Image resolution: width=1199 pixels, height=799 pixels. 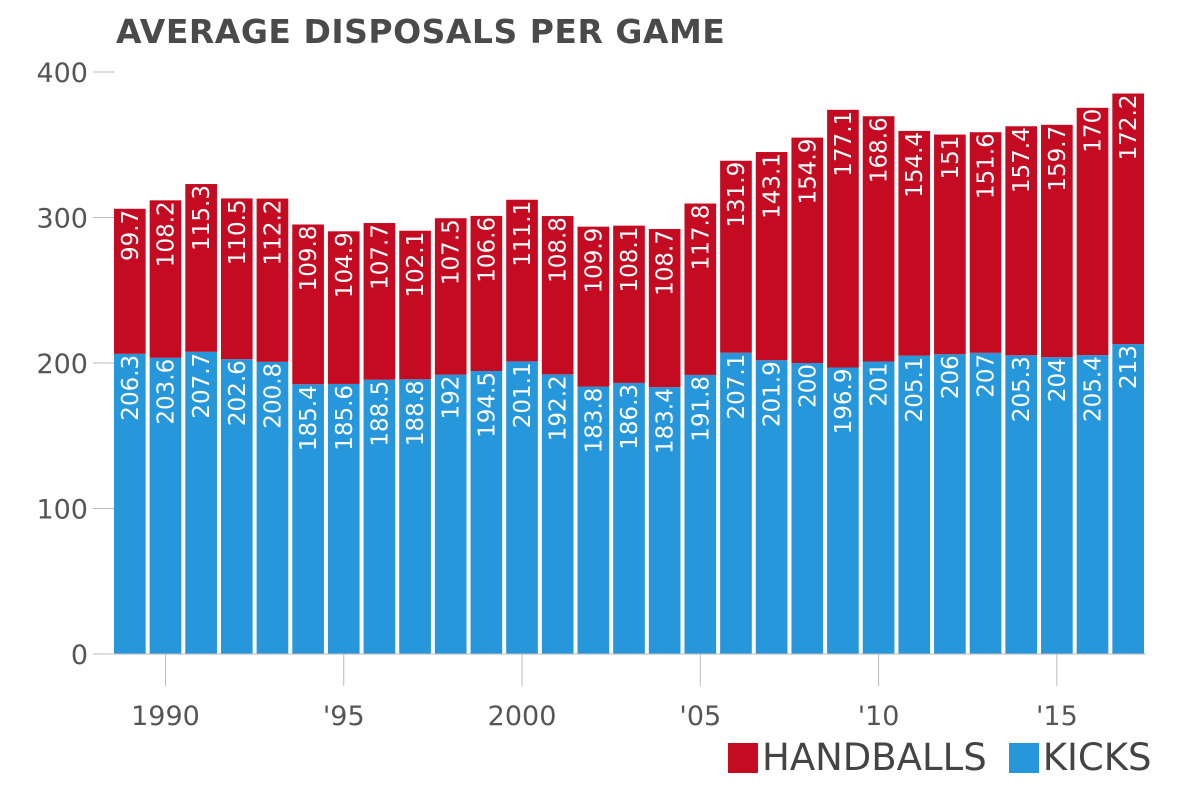 What do you see at coordinates (559, 250) in the screenshot?
I see `data-label-handballs: 108.8` at bounding box center [559, 250].